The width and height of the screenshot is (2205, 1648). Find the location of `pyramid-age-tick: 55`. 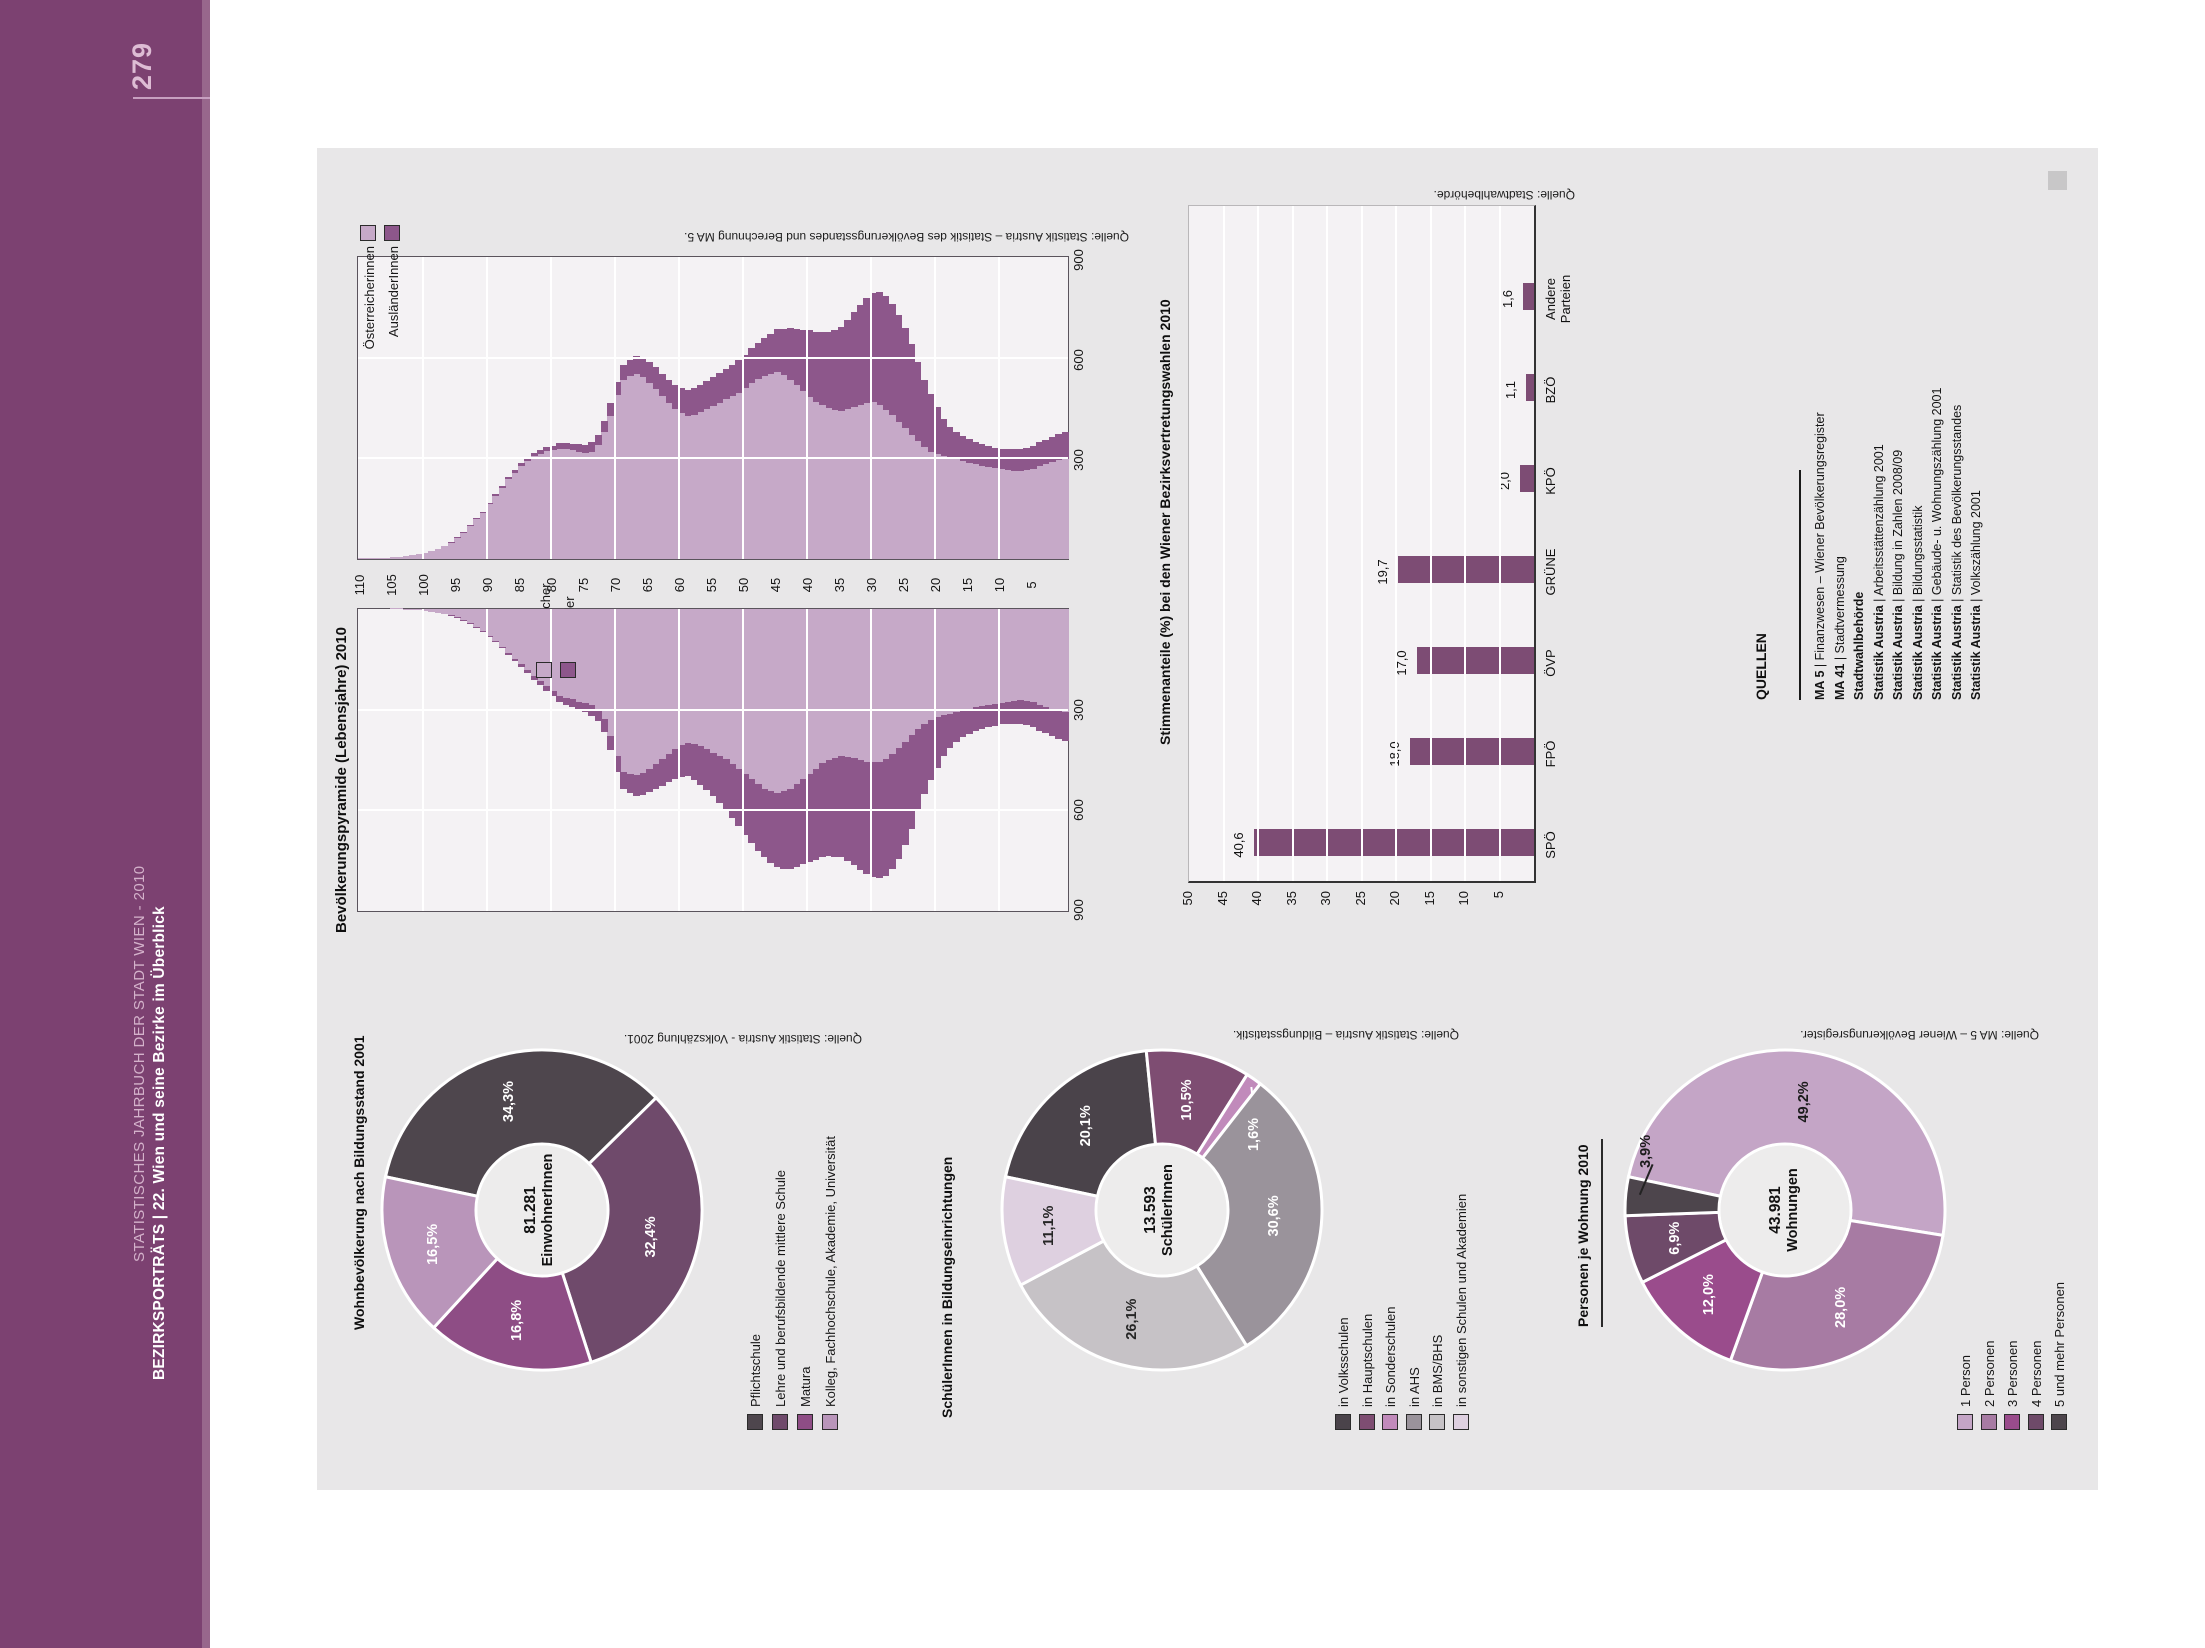

pyramid-age-tick: 55 is located at coordinates (711, 585).